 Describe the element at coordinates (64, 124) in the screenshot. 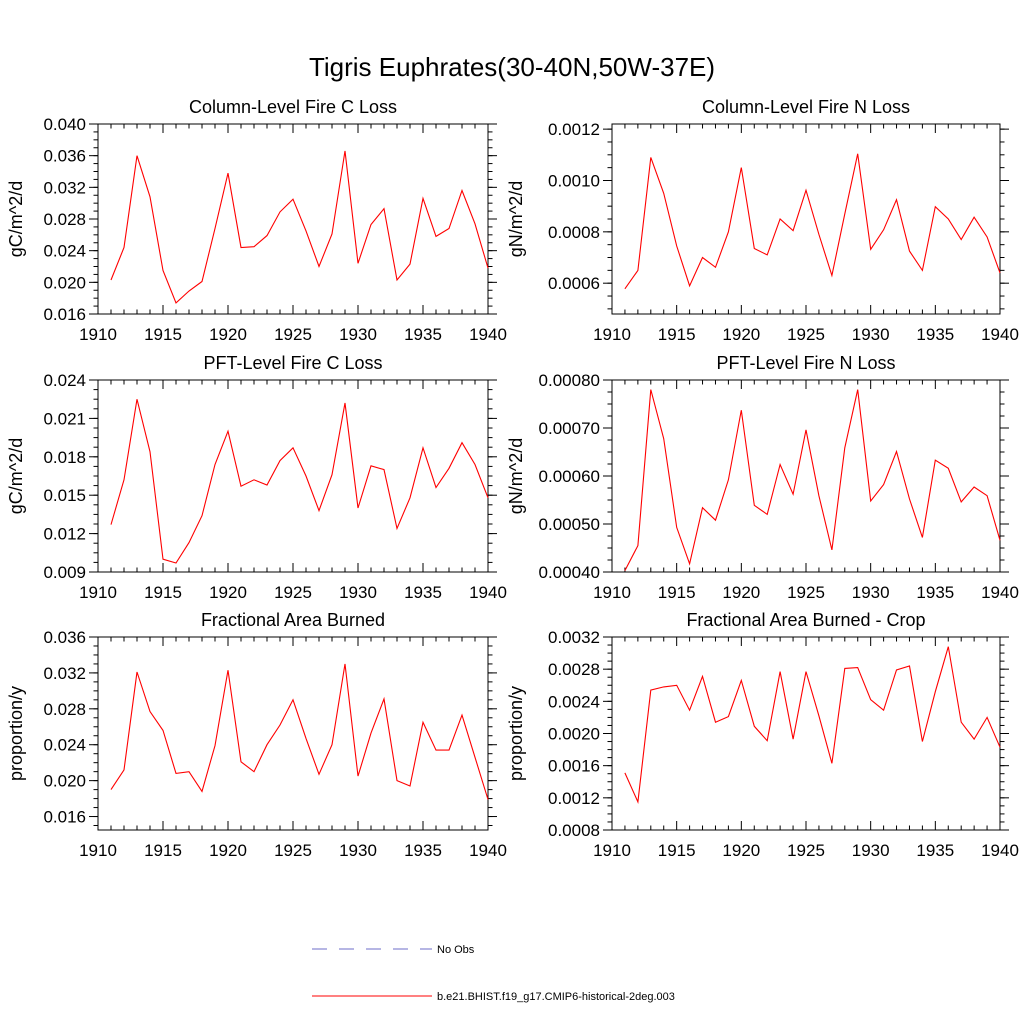

I see `y-tick-label: 0.040` at that location.